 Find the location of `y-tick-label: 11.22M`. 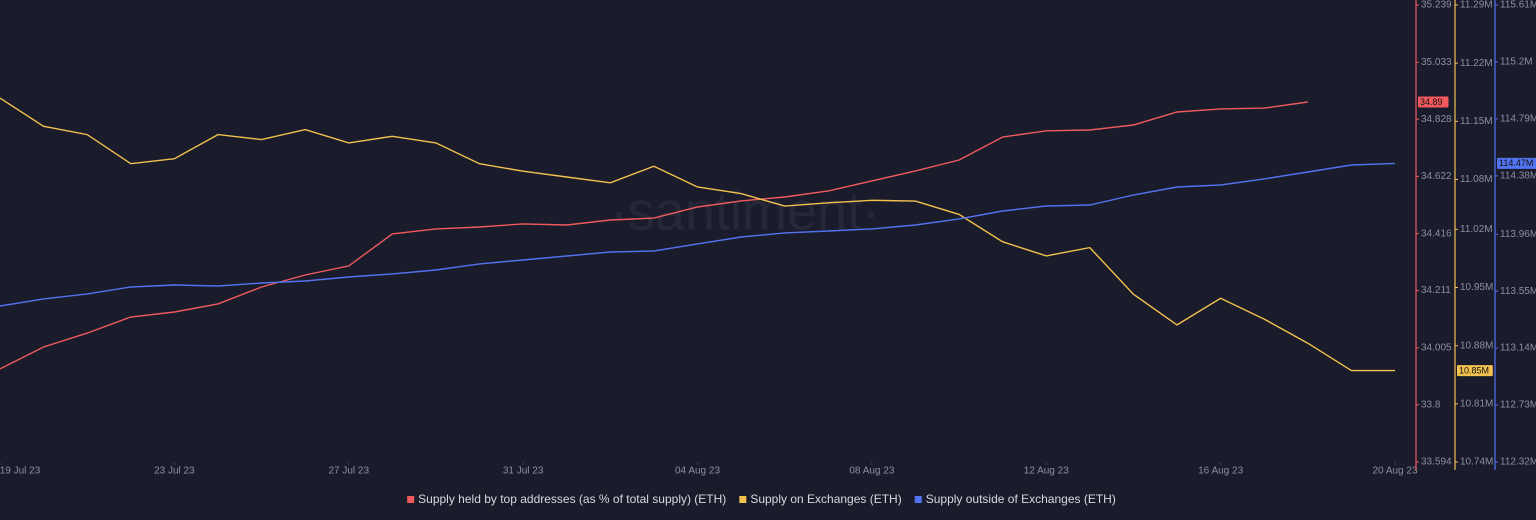

y-tick-label: 11.22M is located at coordinates (1476, 63).